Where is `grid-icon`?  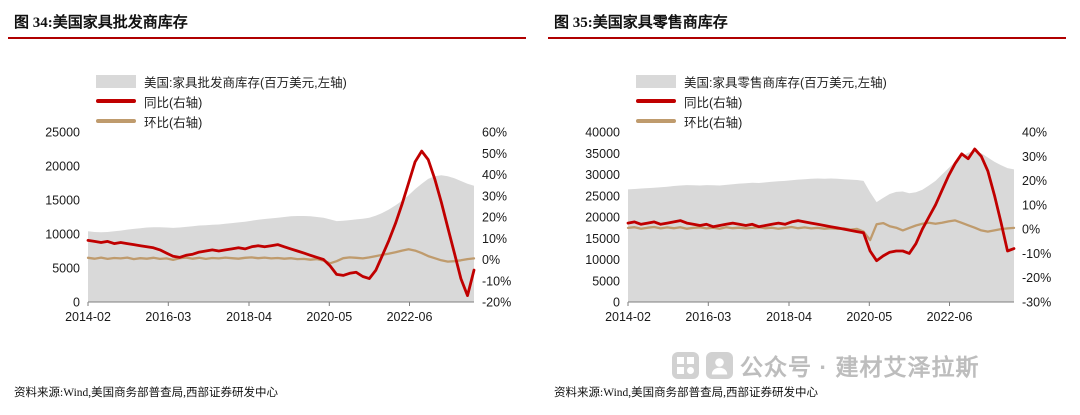 grid-icon is located at coordinates (685, 365).